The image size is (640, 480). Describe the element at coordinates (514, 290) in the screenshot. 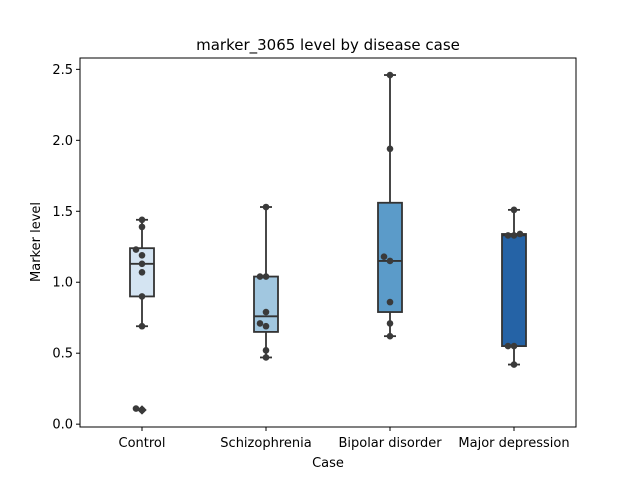

I see `iqr-box` at that location.